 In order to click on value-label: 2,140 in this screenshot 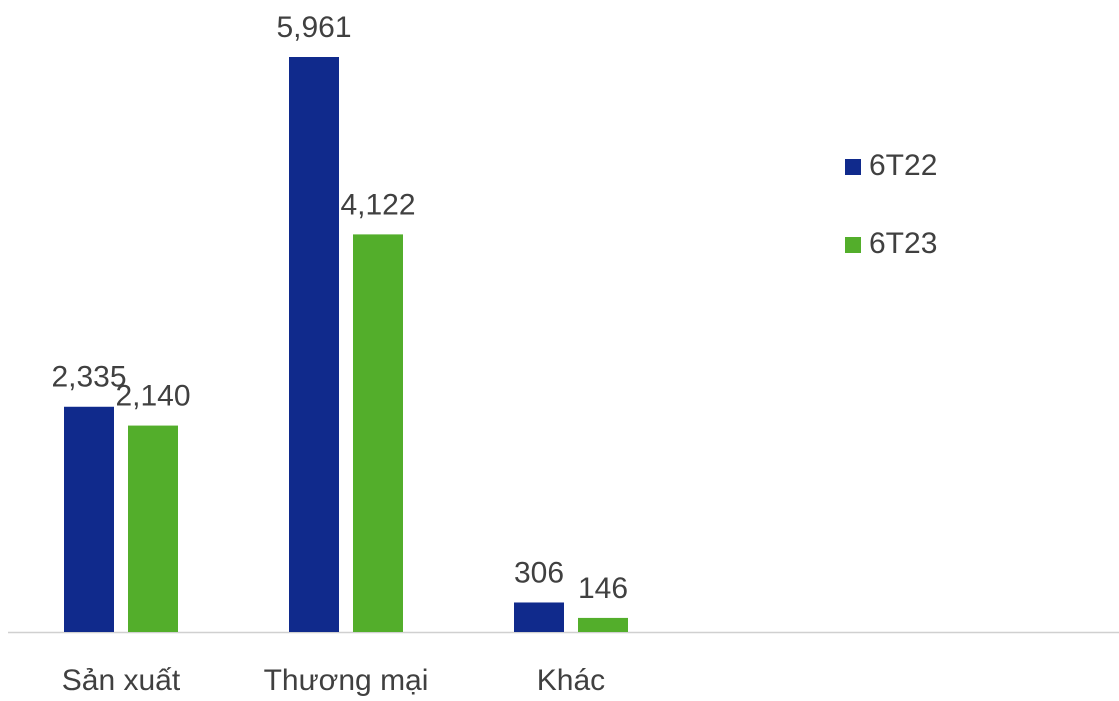, I will do `click(152, 395)`.